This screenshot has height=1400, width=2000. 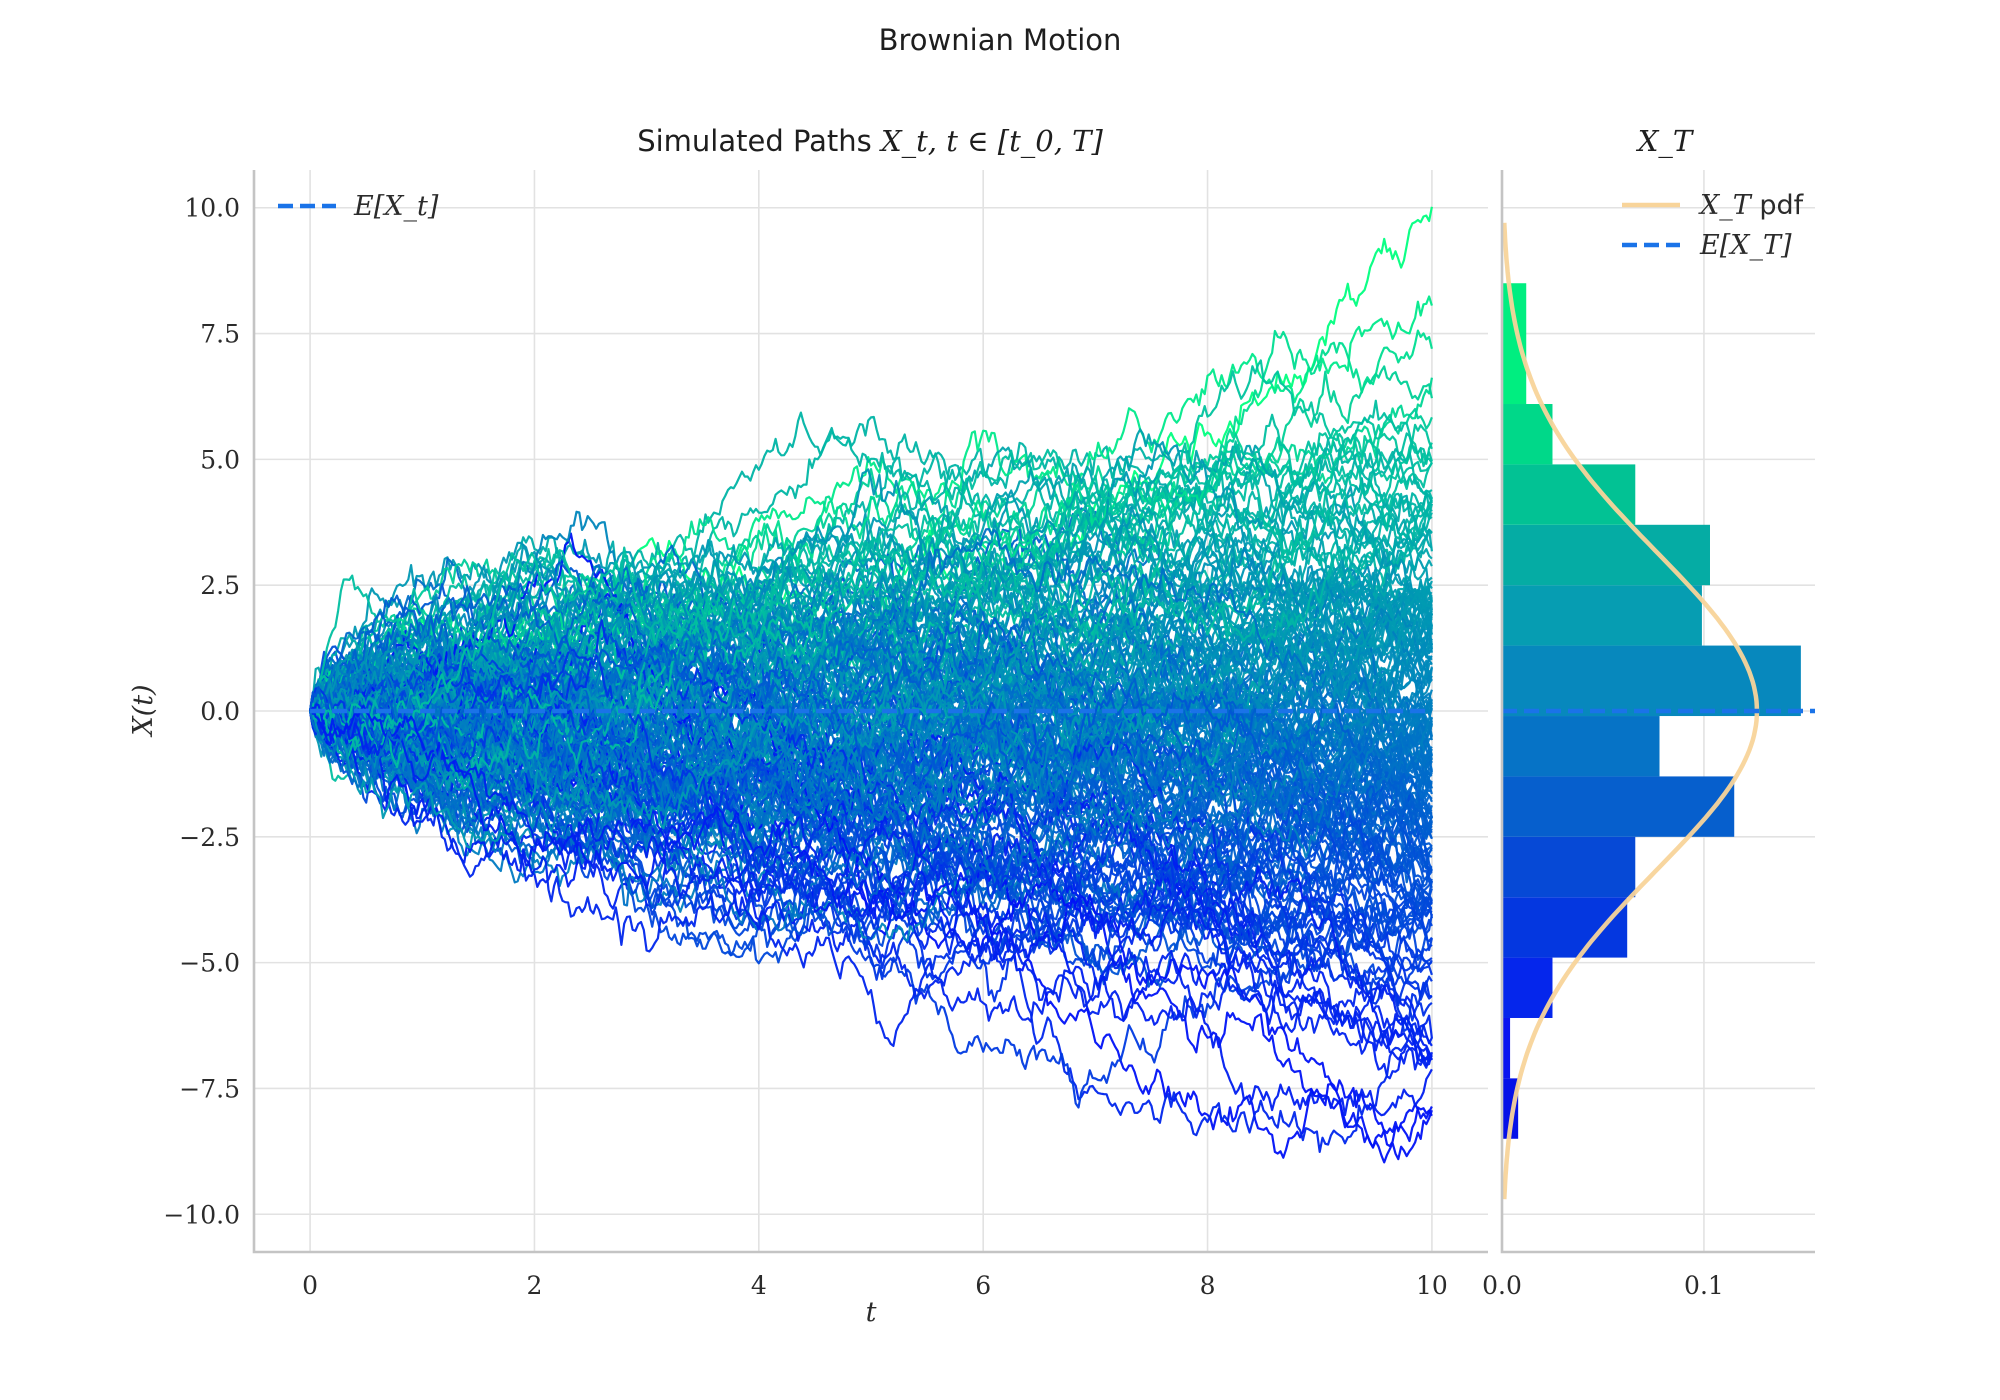 I want to click on paths-x-axis-label: t, so click(x=871, y=1312).